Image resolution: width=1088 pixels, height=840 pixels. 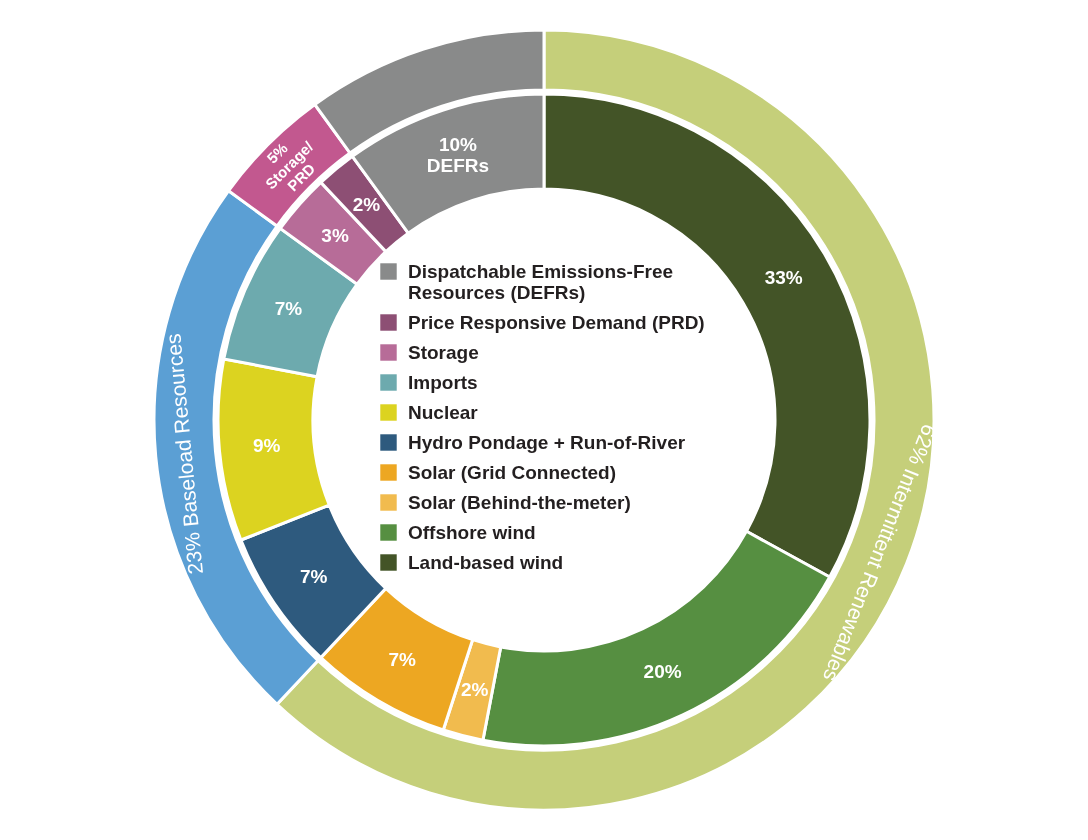 What do you see at coordinates (458, 154) in the screenshot?
I see `data-label: 10% DEFRs` at bounding box center [458, 154].